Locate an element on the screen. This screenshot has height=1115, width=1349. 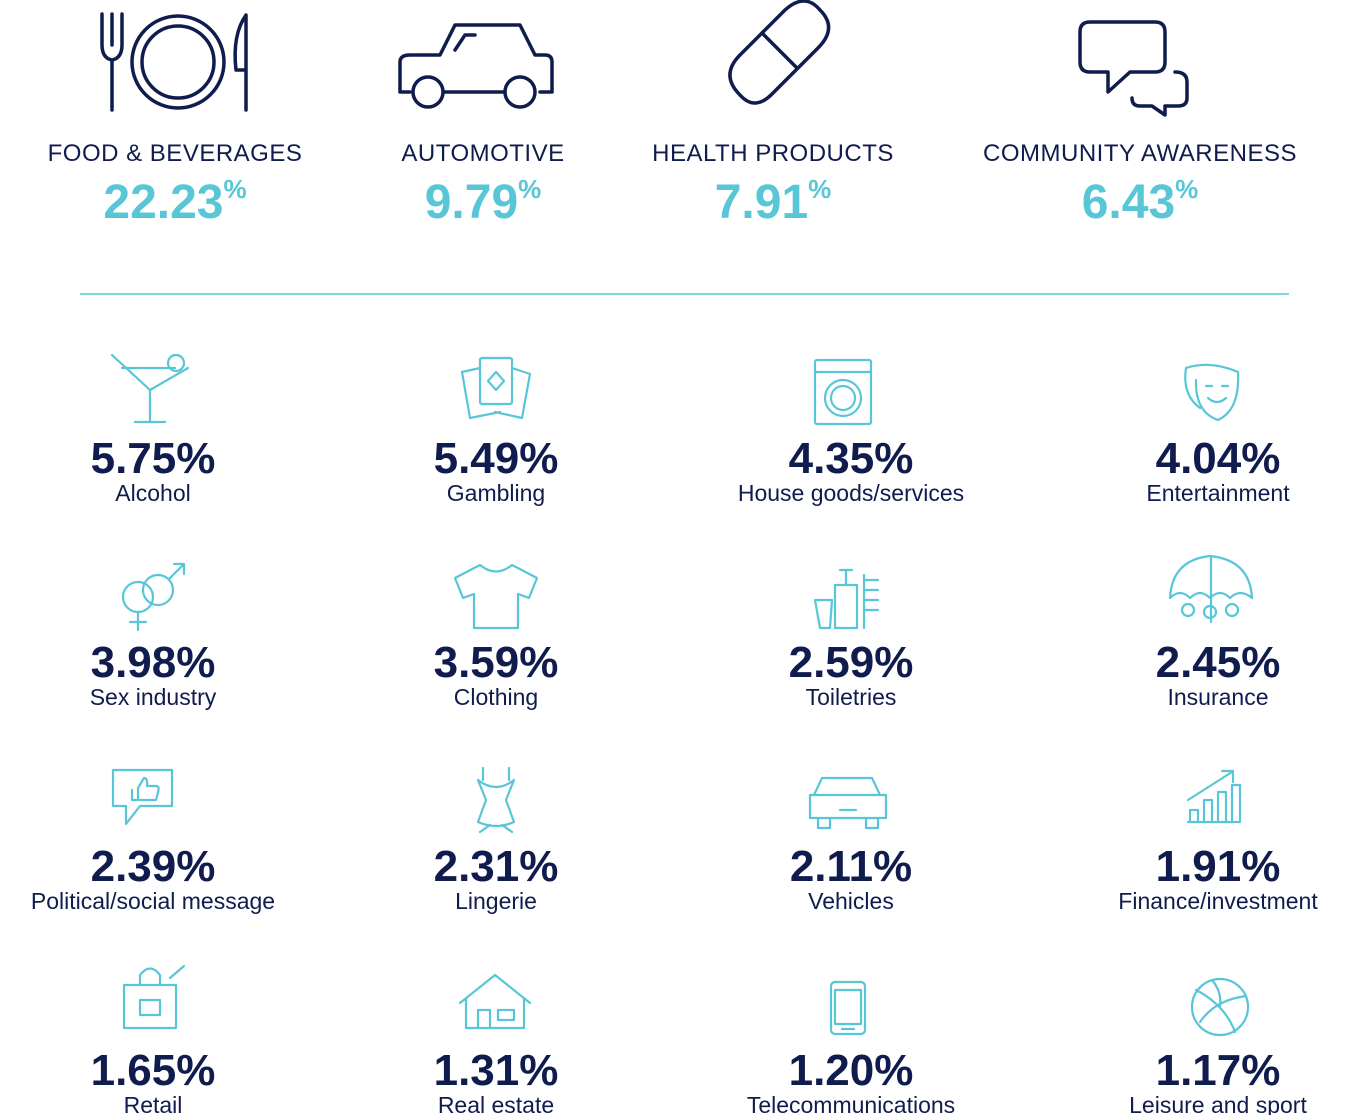
category-value: 22.23% is located at coordinates (174, 201).